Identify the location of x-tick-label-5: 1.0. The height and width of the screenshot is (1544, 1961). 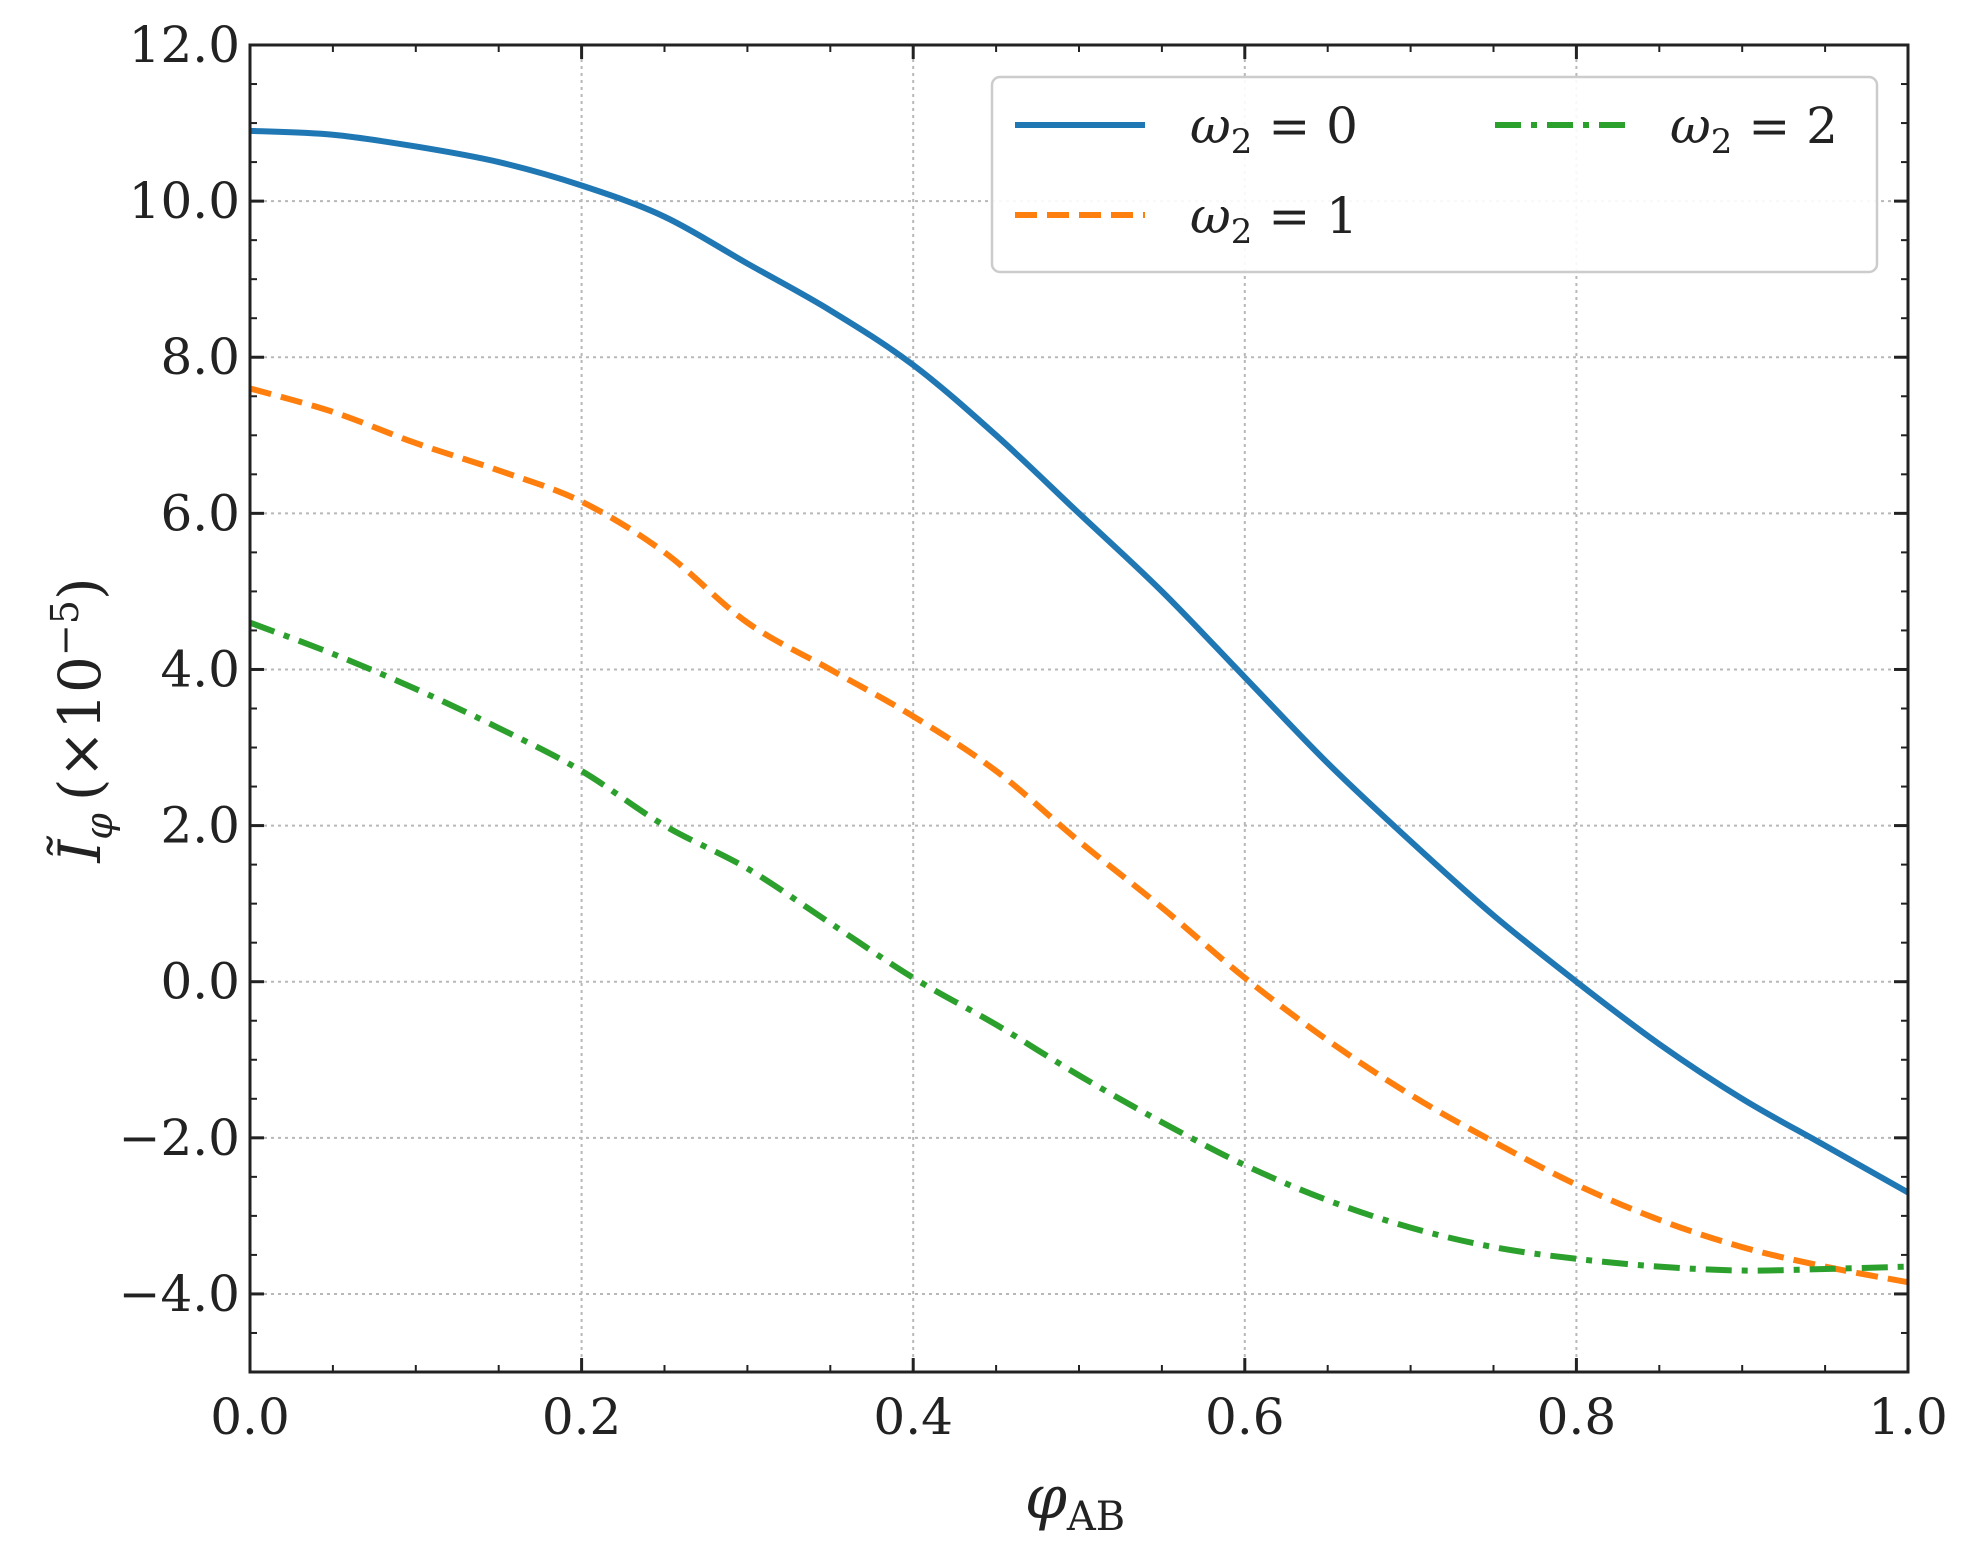
(1908, 1417).